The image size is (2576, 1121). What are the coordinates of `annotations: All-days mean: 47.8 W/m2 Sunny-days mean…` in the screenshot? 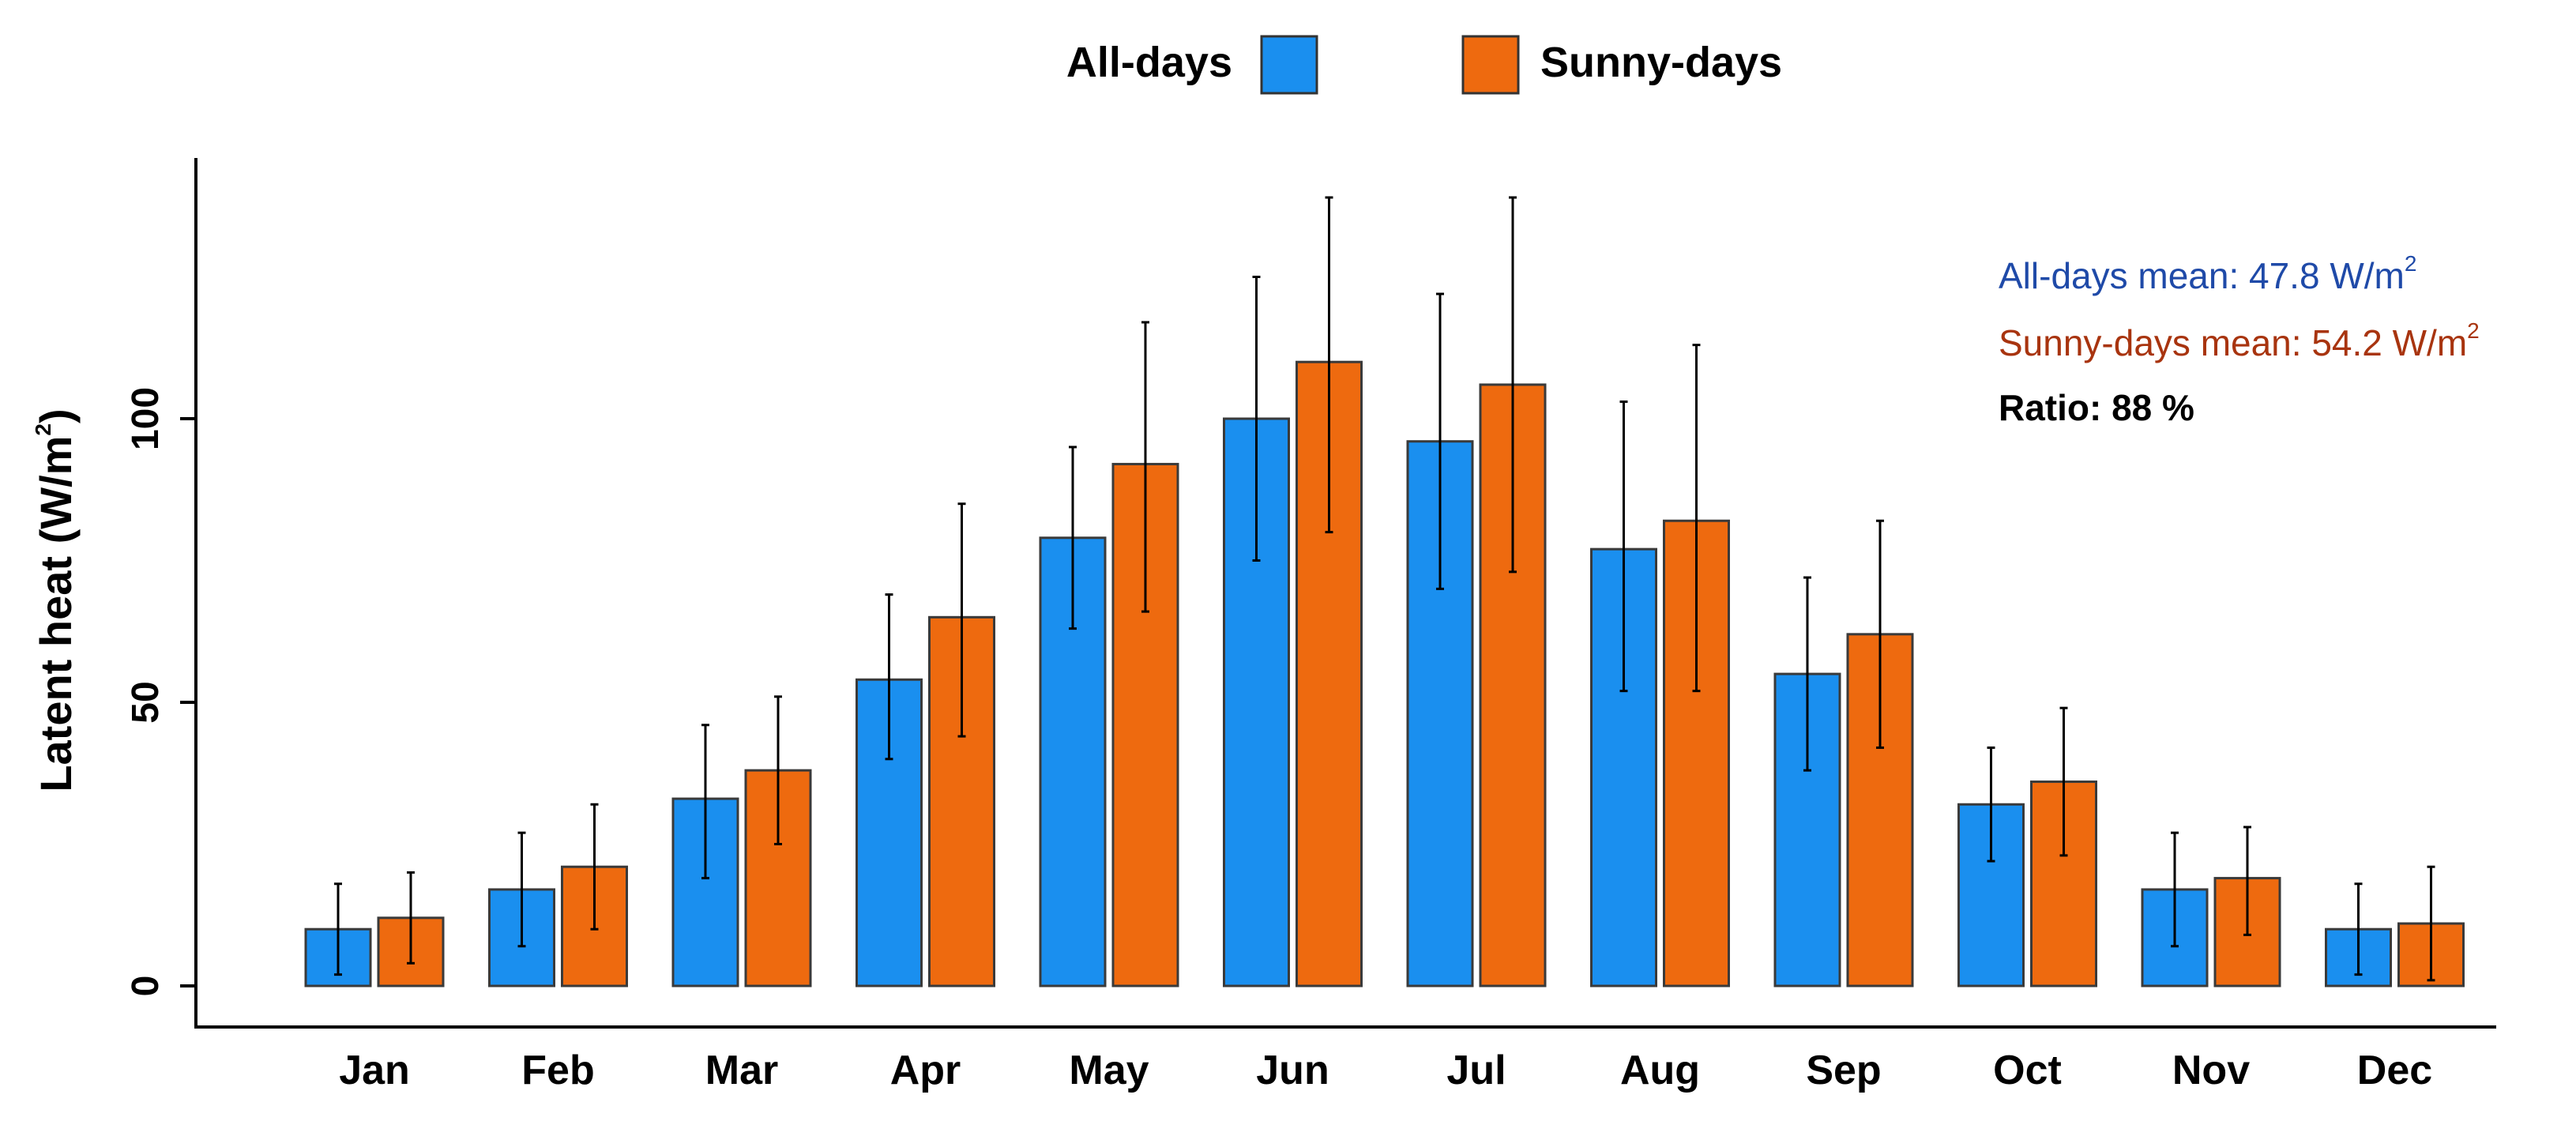 It's located at (2239, 339).